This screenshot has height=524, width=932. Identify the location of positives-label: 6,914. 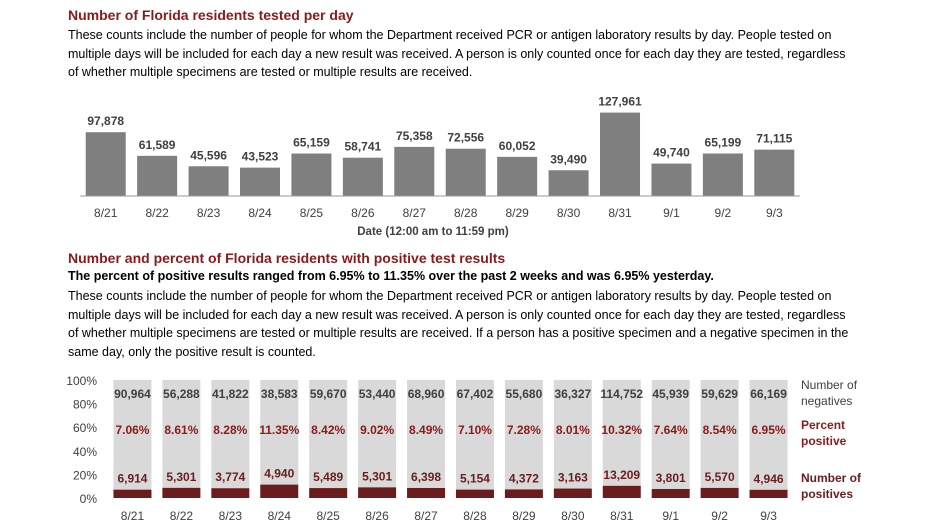
(132, 479).